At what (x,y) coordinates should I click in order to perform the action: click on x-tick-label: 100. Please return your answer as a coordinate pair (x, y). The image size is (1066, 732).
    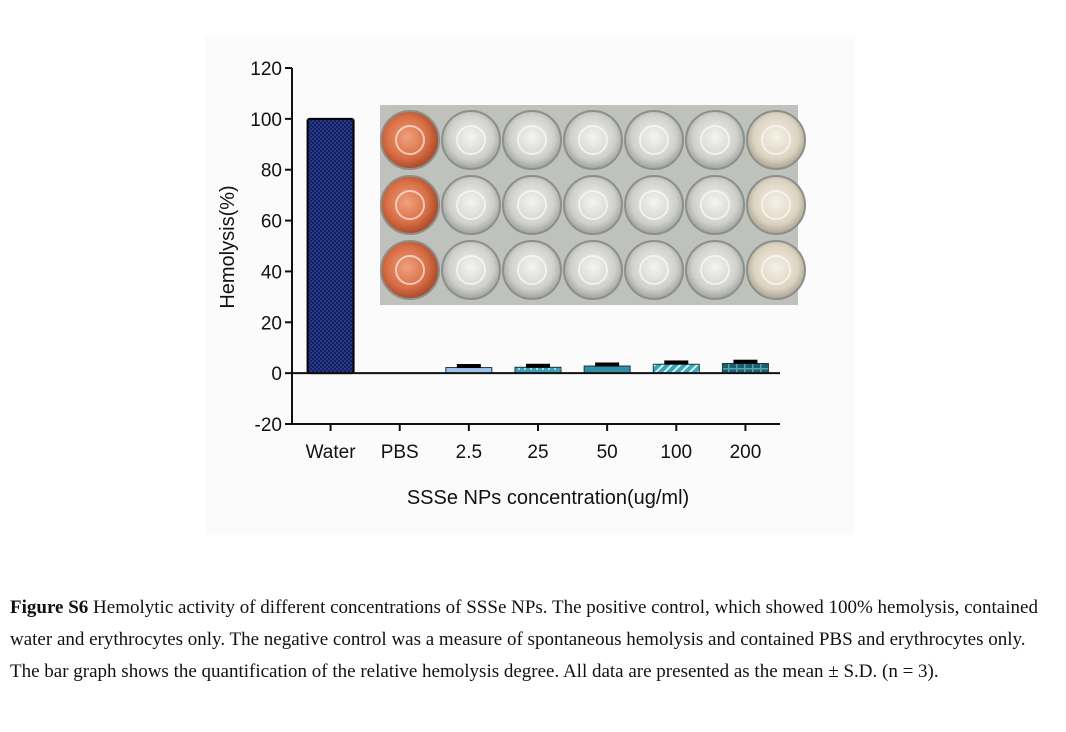
    Looking at the image, I should click on (676, 452).